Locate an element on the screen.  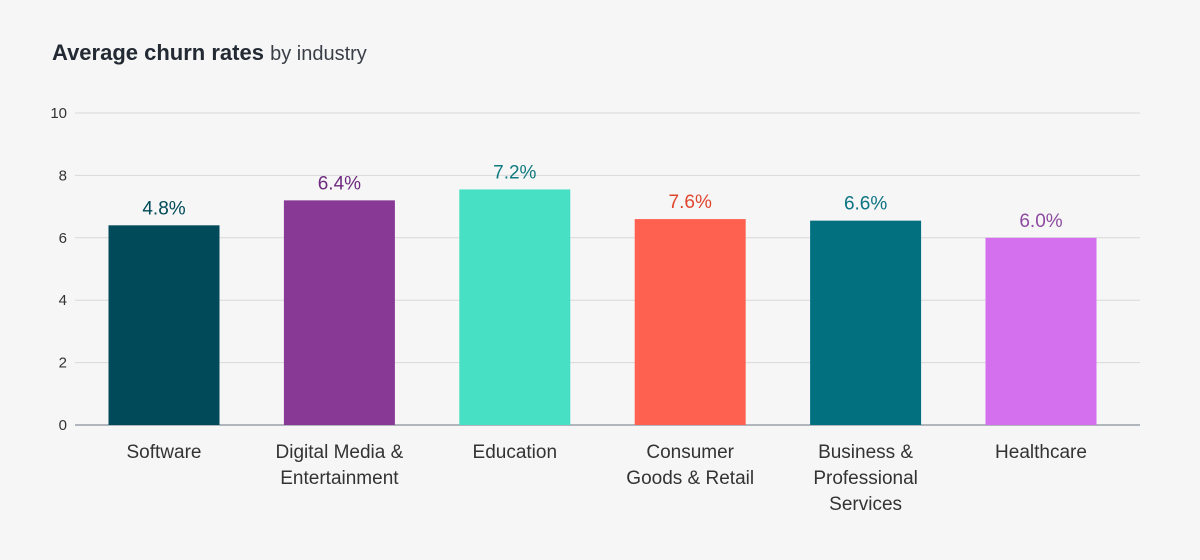
y-tick-label: 6 is located at coordinates (63, 238).